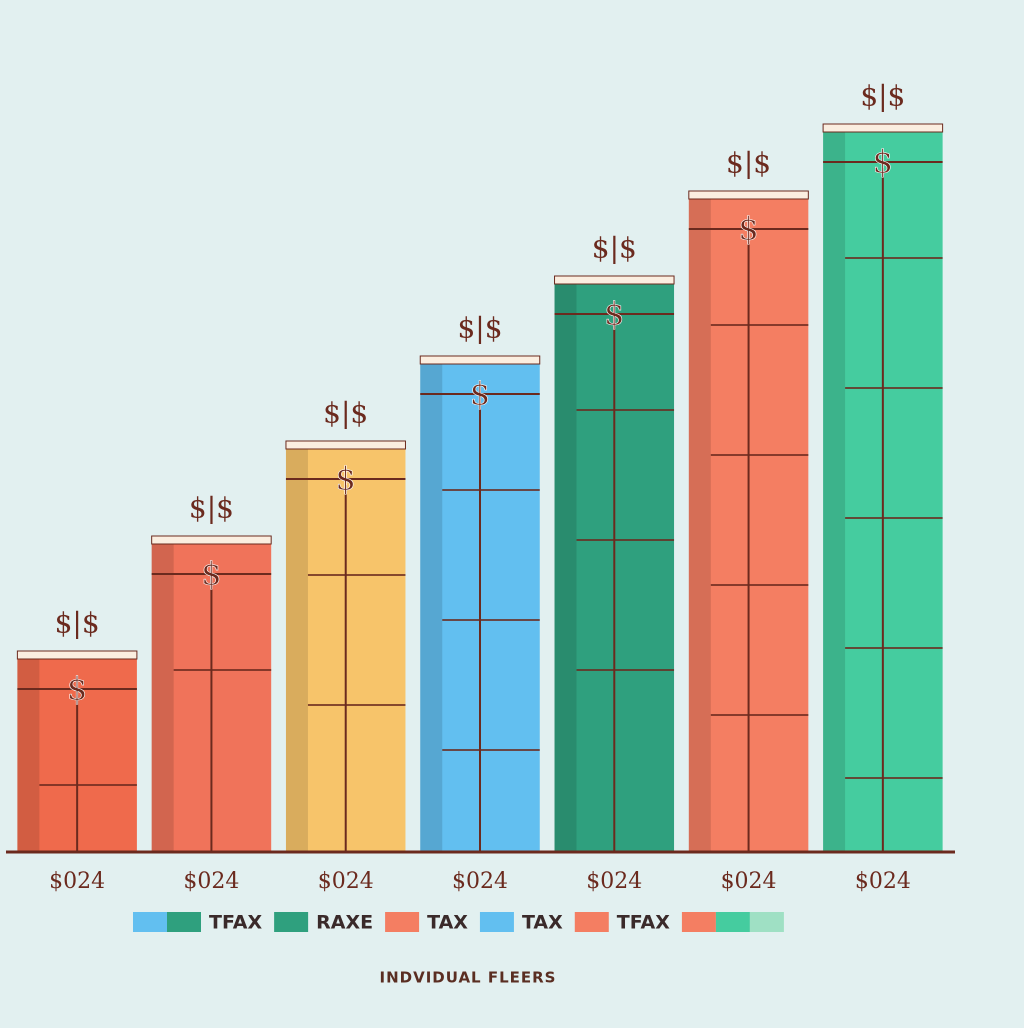  What do you see at coordinates (468, 978) in the screenshot?
I see `x-axis-label: INDVIDUAL FLEERS` at bounding box center [468, 978].